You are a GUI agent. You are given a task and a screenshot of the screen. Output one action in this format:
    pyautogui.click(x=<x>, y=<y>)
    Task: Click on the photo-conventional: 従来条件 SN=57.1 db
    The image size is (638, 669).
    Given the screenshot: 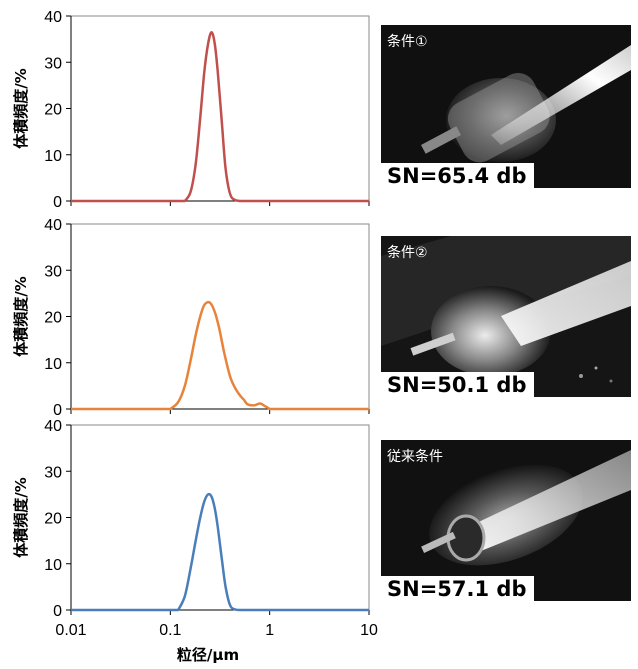 What is the action you would take?
    pyautogui.click(x=506, y=520)
    